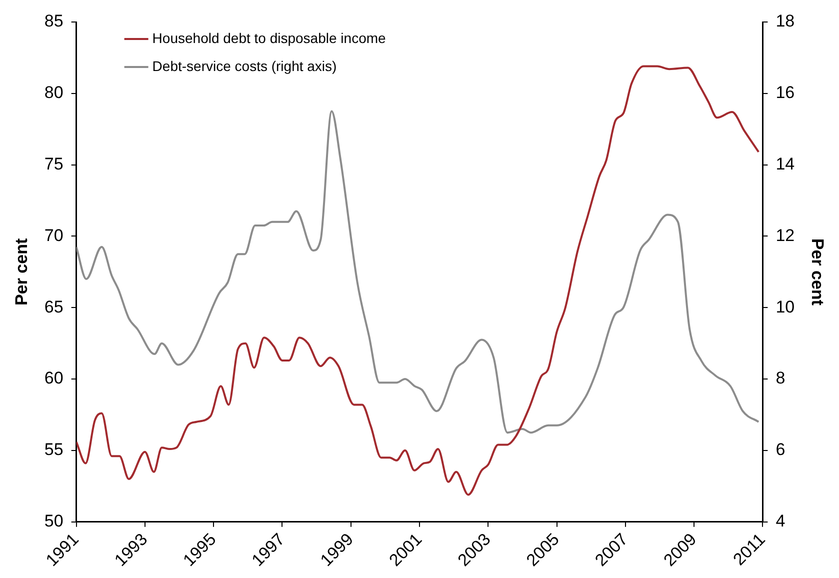 Image resolution: width=839 pixels, height=578 pixels. Describe the element at coordinates (21, 272) in the screenshot. I see `y-axis-title: Per cent` at that location.